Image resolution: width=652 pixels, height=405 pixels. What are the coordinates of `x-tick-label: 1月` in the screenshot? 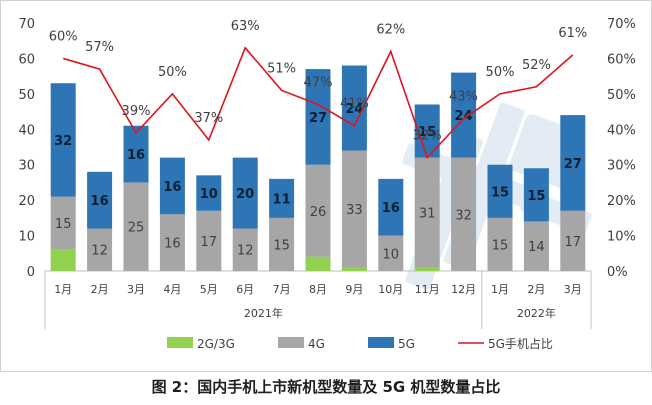 It's located at (500, 289).